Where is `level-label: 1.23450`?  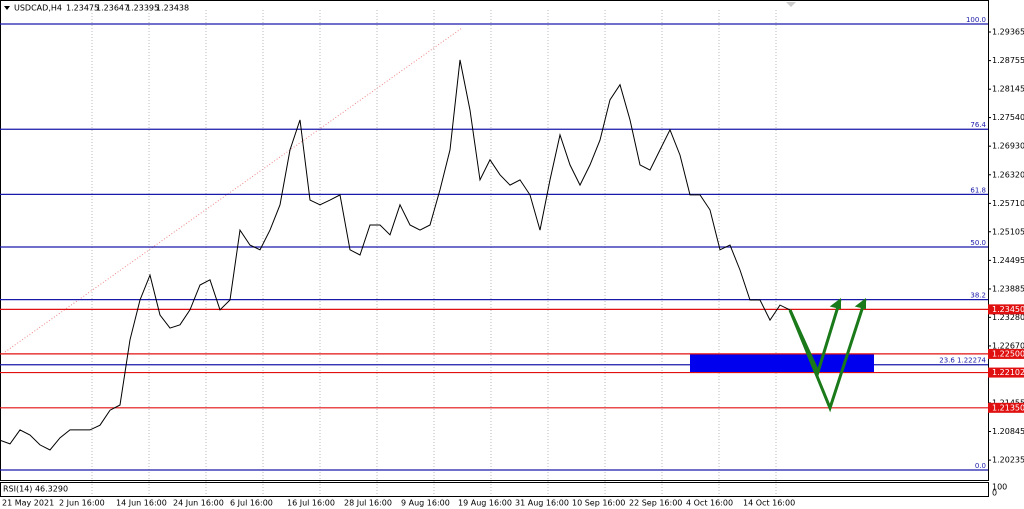
level-label: 1.23450 is located at coordinates (1008, 309).